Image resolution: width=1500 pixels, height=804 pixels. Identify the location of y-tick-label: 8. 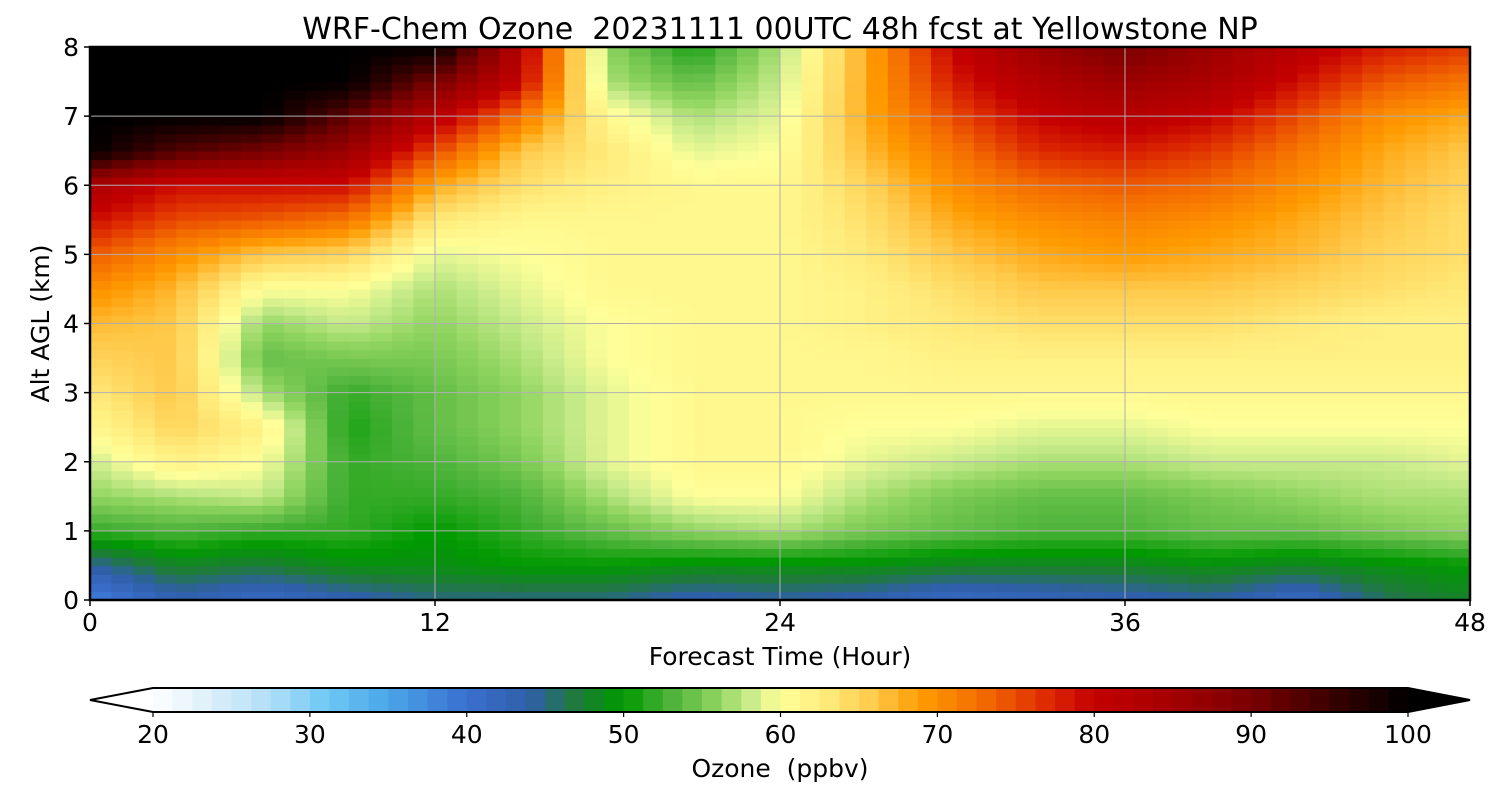
(71, 47).